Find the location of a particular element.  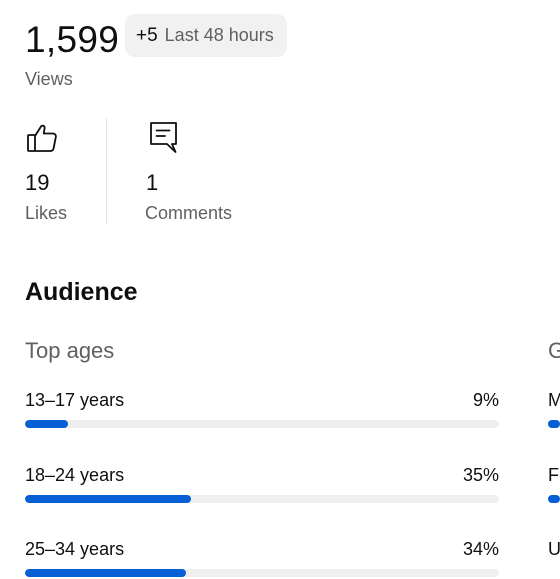

age-percent: 34% is located at coordinates (480, 549).